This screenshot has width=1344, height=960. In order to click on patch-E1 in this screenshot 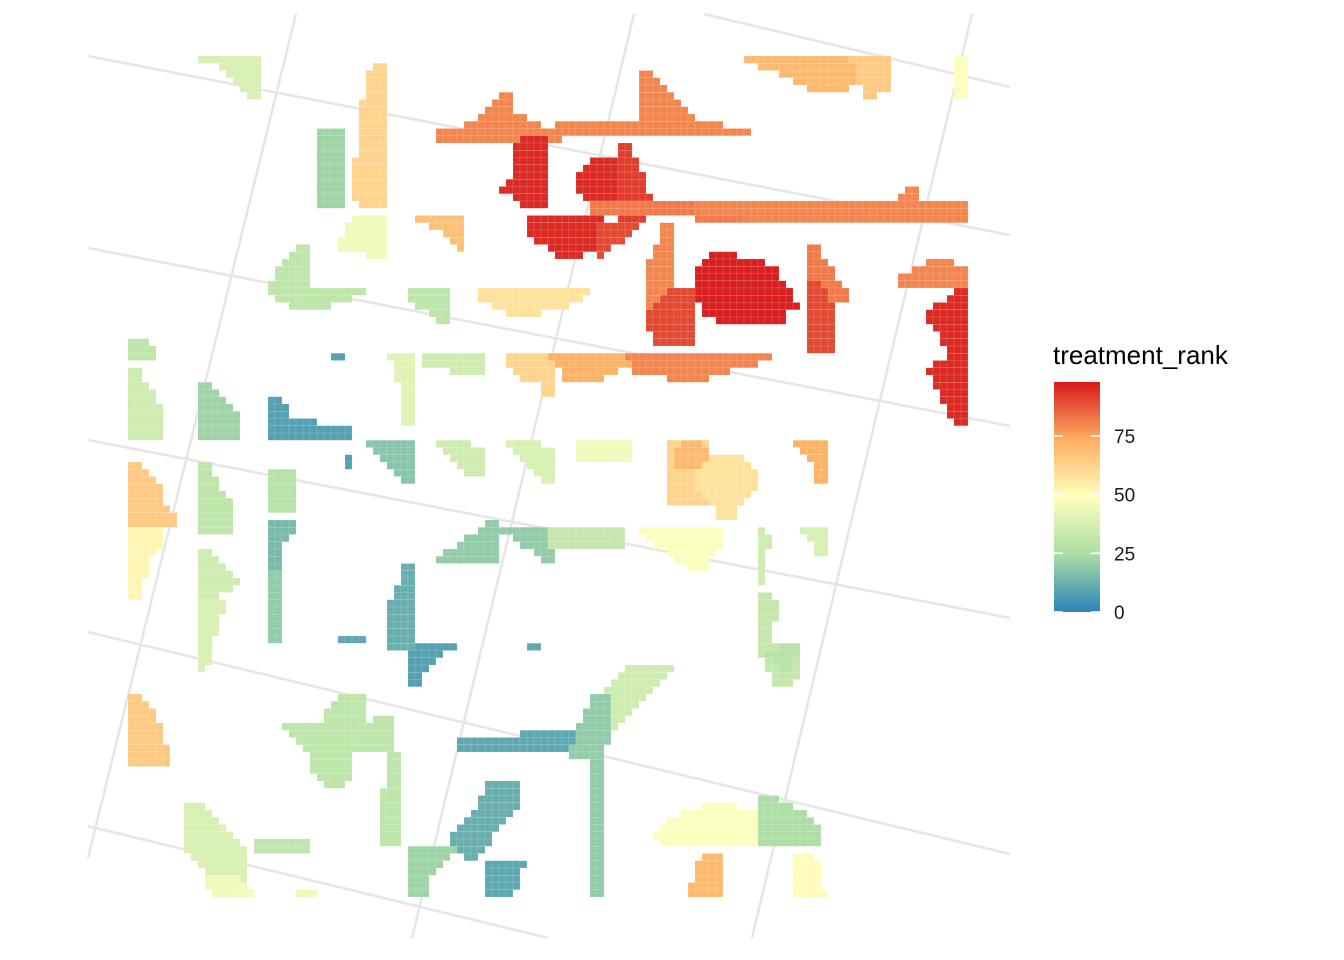, I will do `click(142, 349)`.